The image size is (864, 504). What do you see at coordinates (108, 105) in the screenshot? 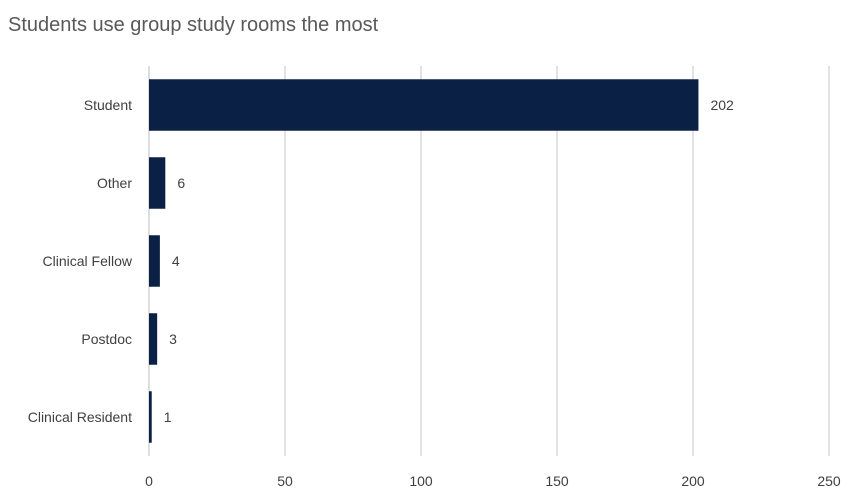
I see `category-label: Student` at bounding box center [108, 105].